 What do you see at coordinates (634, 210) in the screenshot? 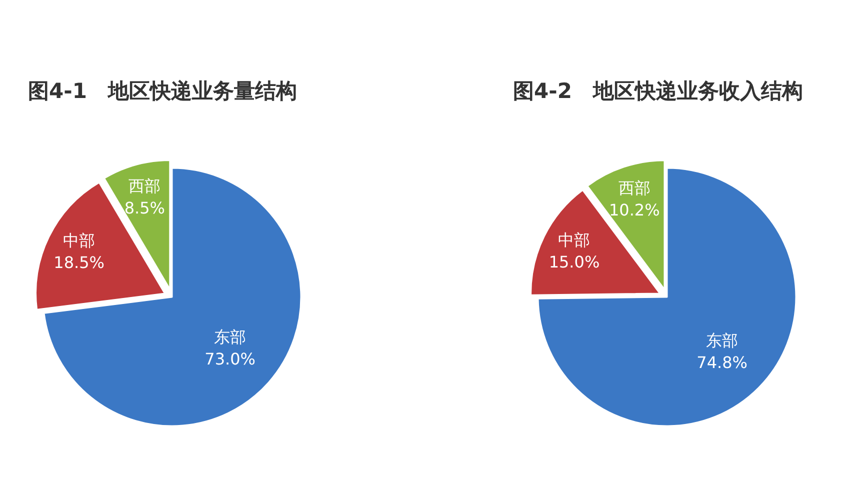
I see `data-label: 10.2%` at bounding box center [634, 210].